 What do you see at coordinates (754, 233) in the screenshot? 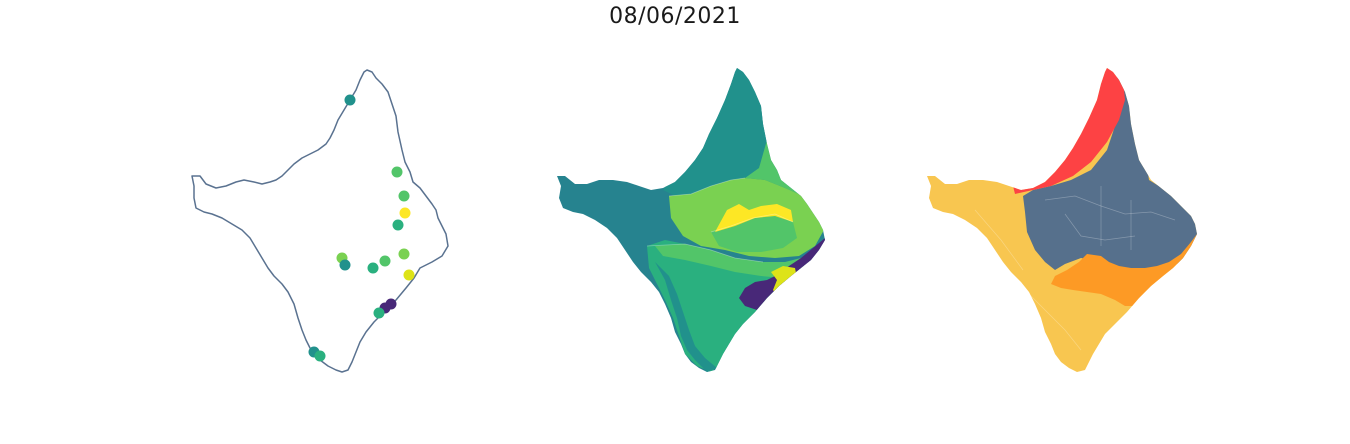
I see `region-inner-green` at bounding box center [754, 233].